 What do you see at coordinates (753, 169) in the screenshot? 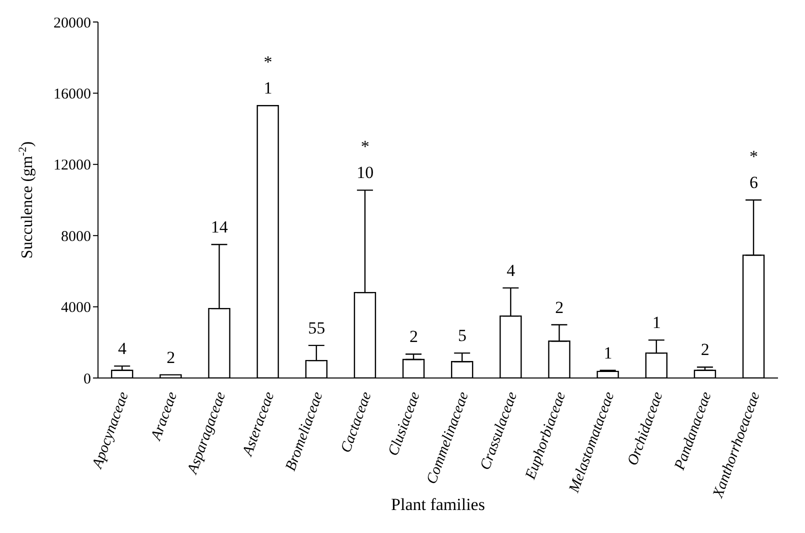
I see `annotation: * 6` at bounding box center [753, 169].